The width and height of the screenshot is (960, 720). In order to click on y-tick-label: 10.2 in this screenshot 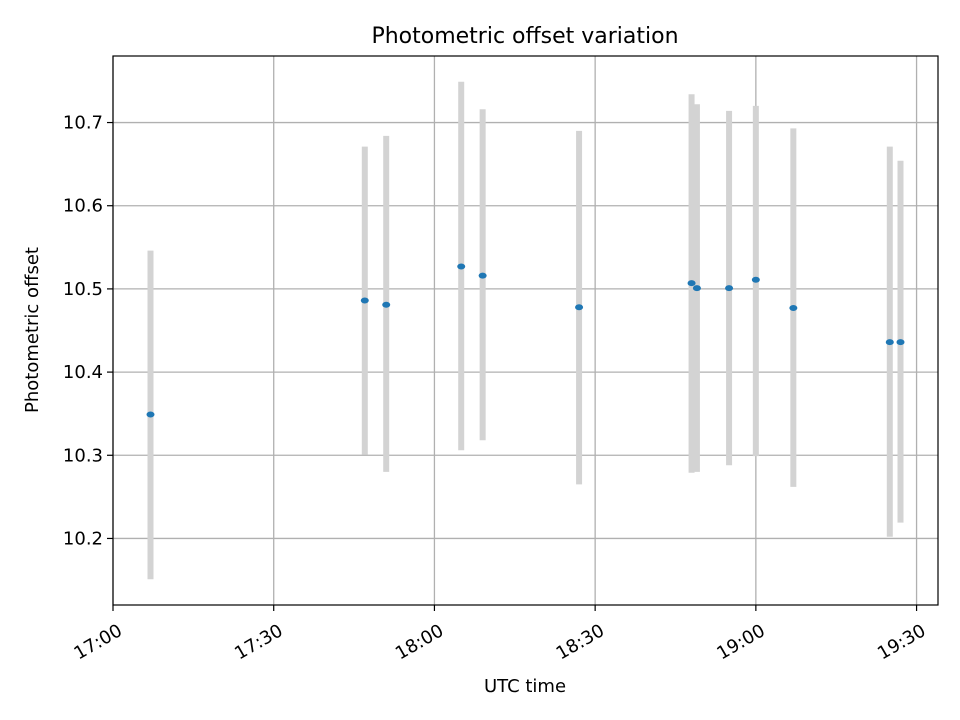, I will do `click(83, 538)`.